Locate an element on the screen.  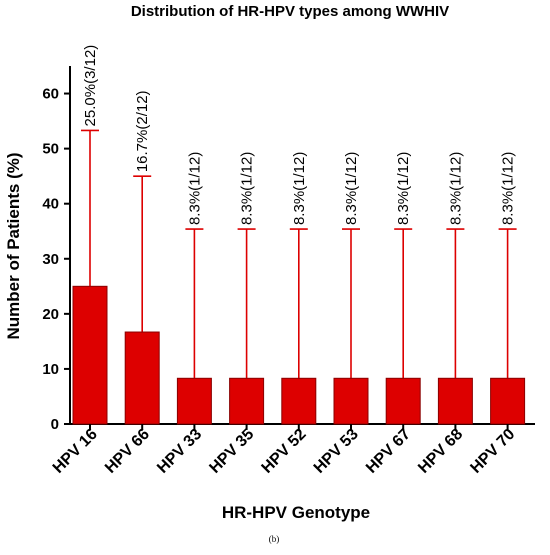
data-label: 25.0%(3/12) is located at coordinates (90, 86).